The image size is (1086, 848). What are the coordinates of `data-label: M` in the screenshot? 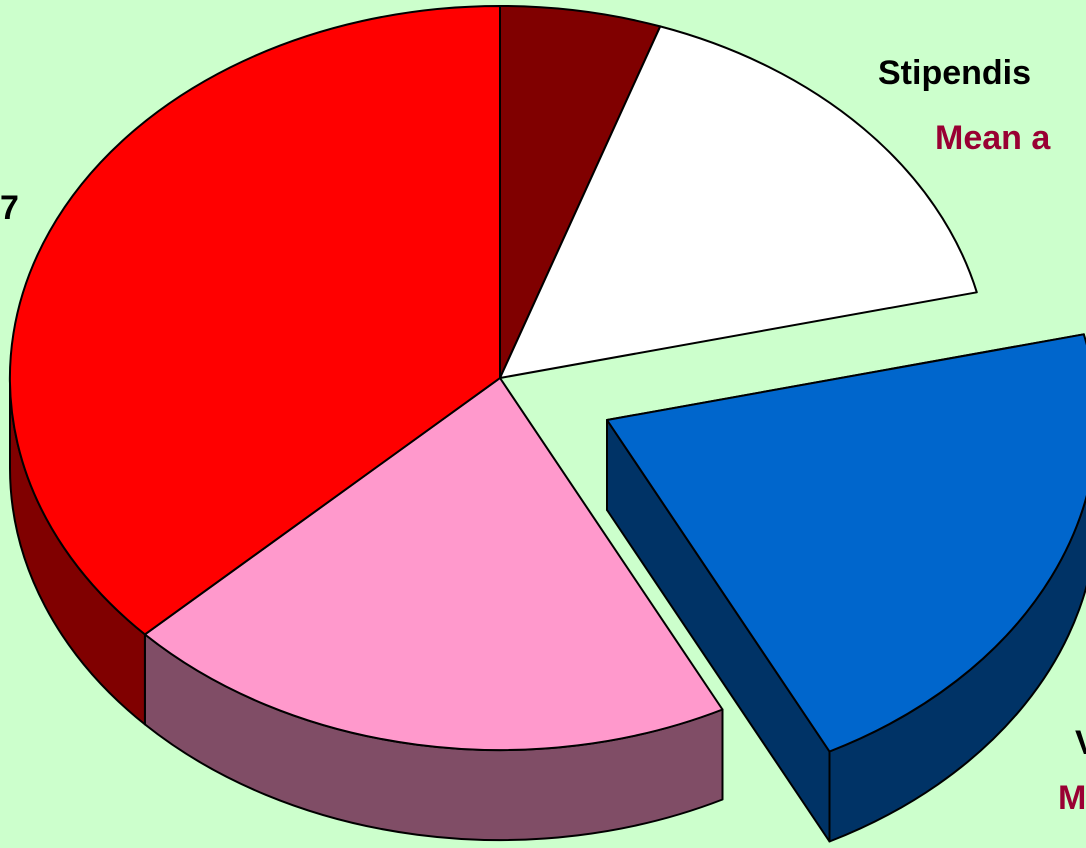 It's located at (1072, 798).